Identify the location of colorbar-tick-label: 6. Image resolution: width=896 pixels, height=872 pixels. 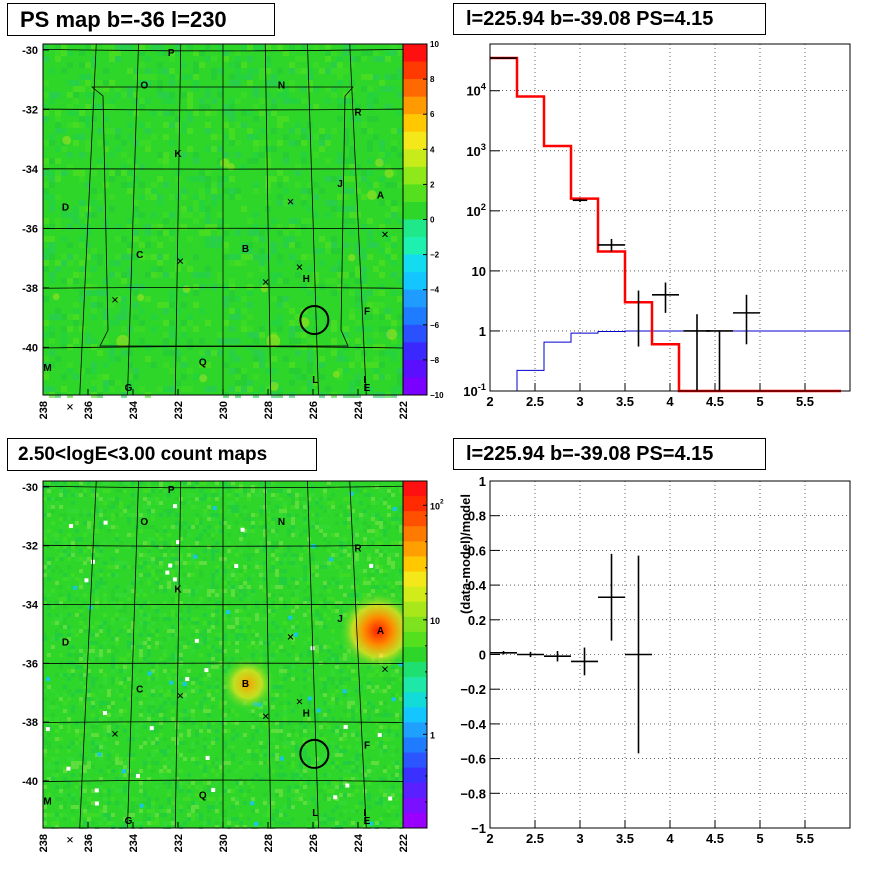
(432, 114).